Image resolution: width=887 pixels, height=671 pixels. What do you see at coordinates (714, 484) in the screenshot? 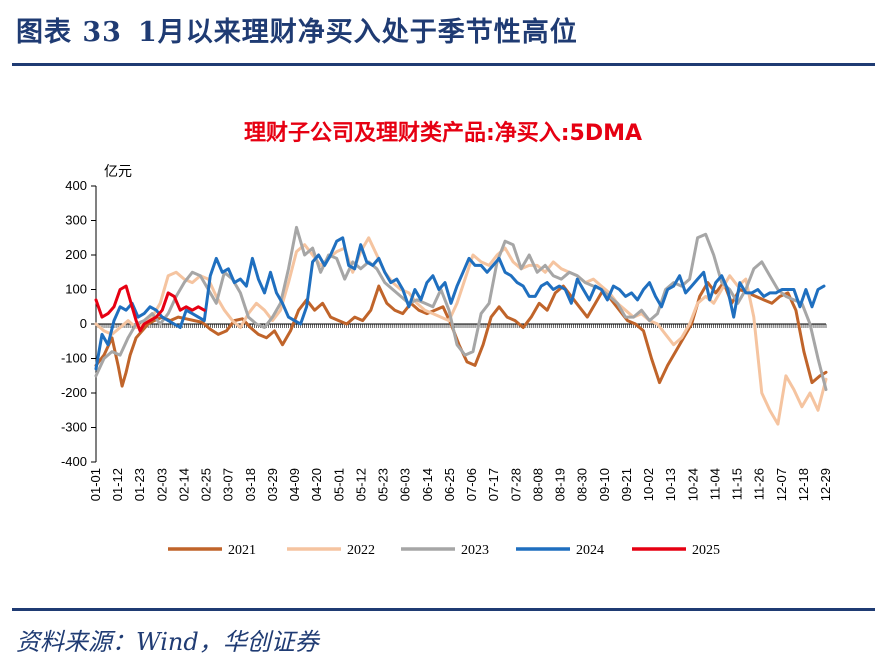
I see `x-tick-label: 11-04` at bounding box center [714, 484].